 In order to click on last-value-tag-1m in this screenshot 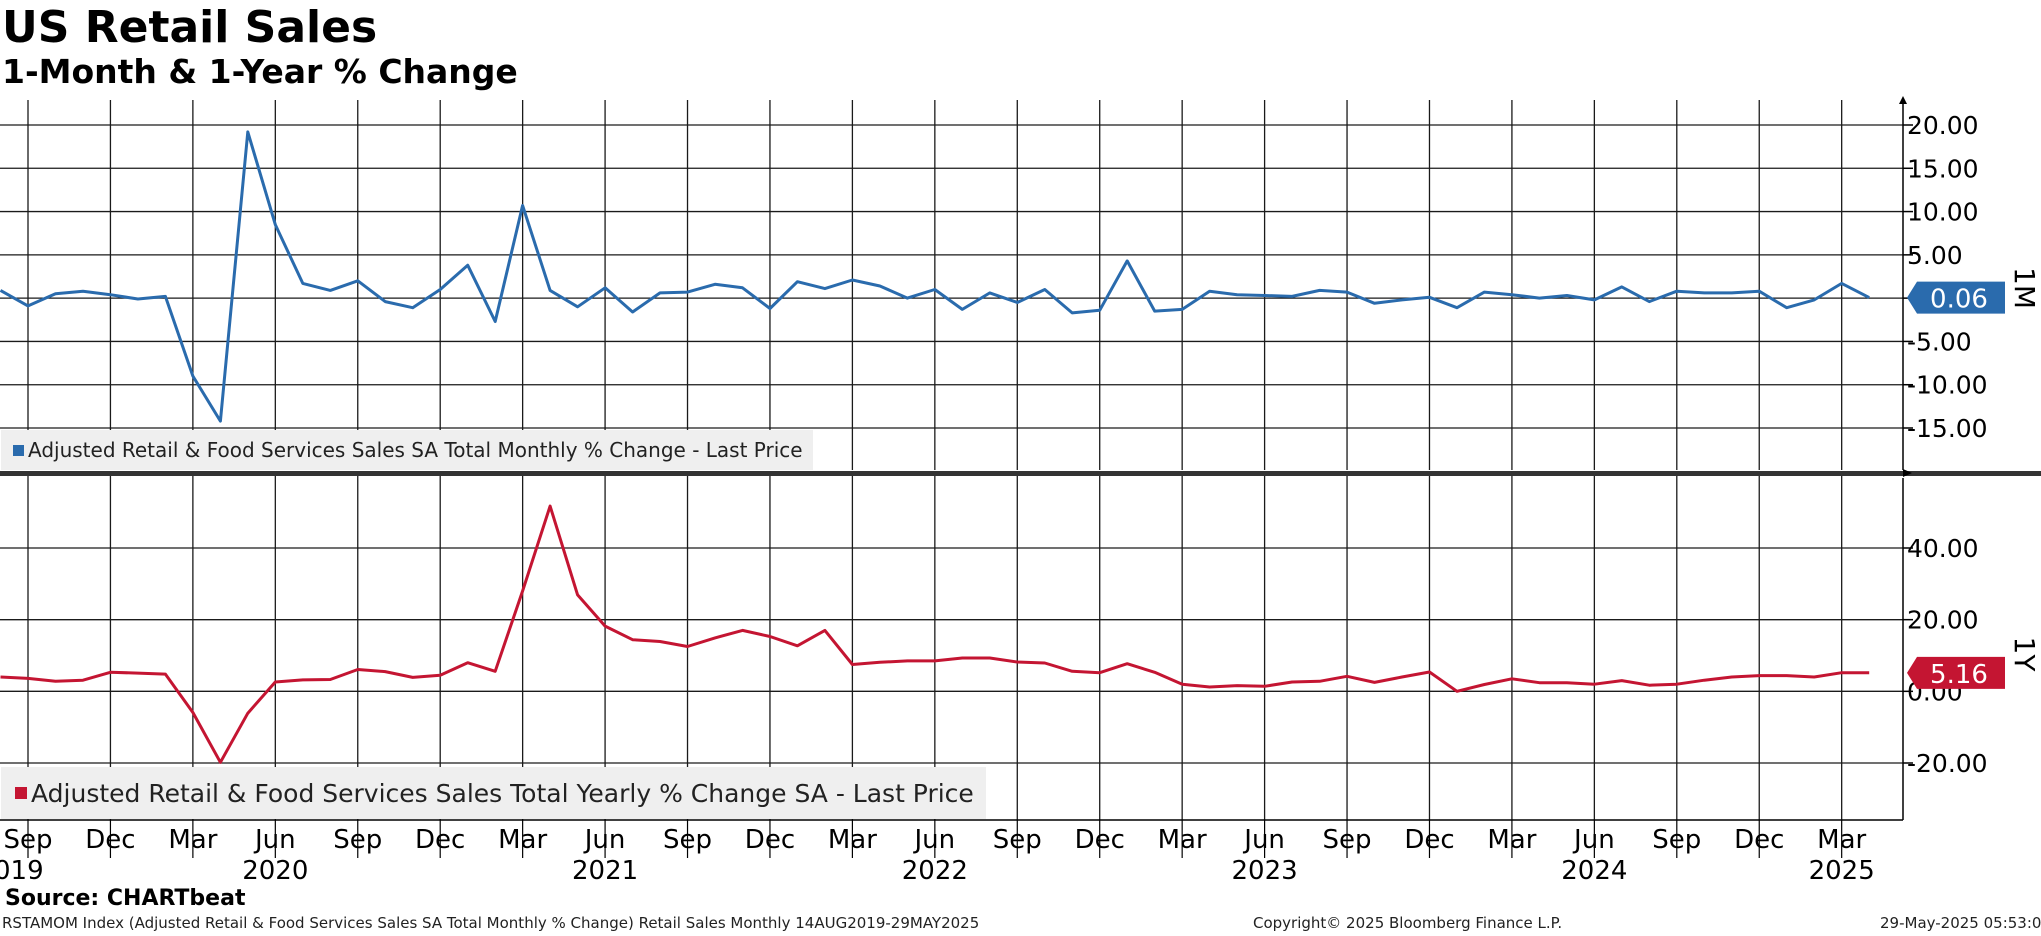, I will do `click(1956, 297)`.